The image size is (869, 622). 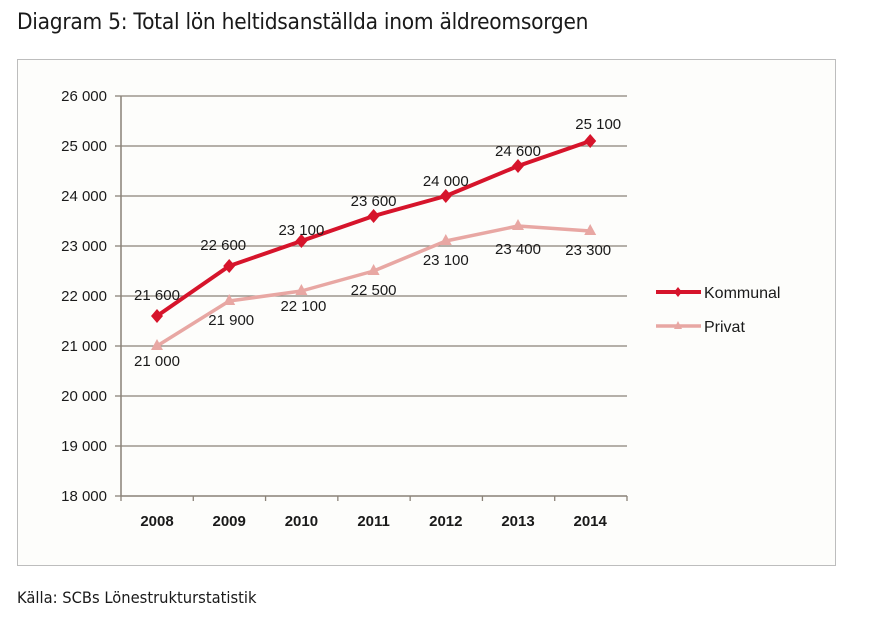 What do you see at coordinates (84, 396) in the screenshot?
I see `y-tick-label: 20 000` at bounding box center [84, 396].